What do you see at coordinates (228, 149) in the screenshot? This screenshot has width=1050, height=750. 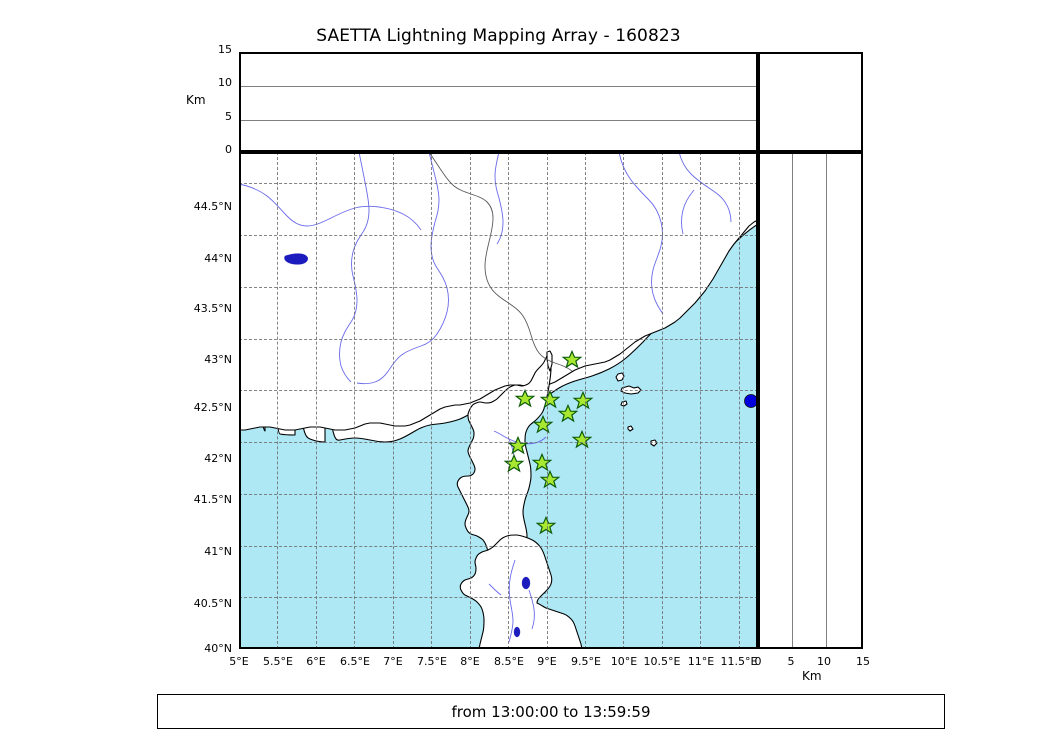 I see `top-panel-ytick-0: 0` at bounding box center [228, 149].